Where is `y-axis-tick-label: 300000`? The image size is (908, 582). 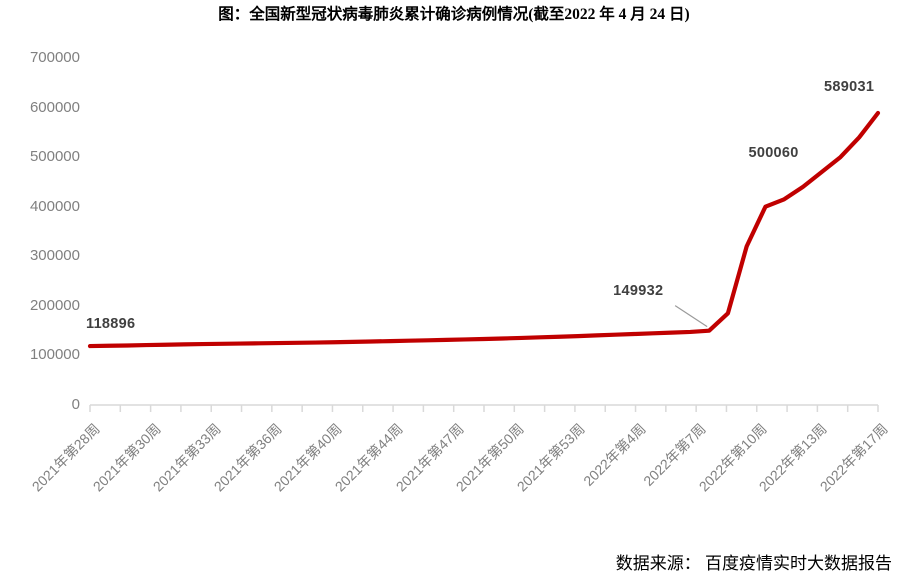
y-axis-tick-label: 300000 is located at coordinates (54, 256).